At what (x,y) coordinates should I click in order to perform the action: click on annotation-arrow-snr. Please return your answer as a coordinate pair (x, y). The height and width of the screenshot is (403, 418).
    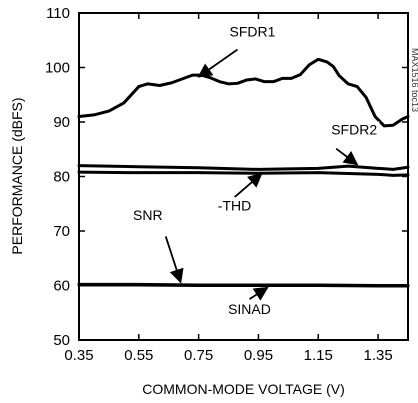
    Looking at the image, I should click on (174, 260).